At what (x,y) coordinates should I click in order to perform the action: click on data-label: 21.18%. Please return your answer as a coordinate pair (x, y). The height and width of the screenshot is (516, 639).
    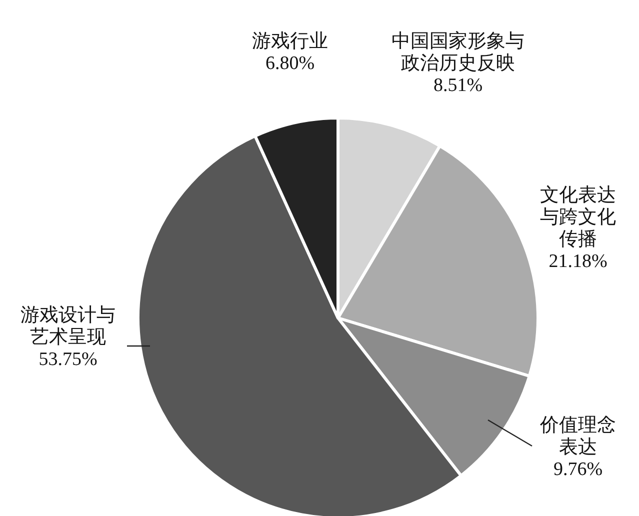
    Looking at the image, I should click on (578, 261).